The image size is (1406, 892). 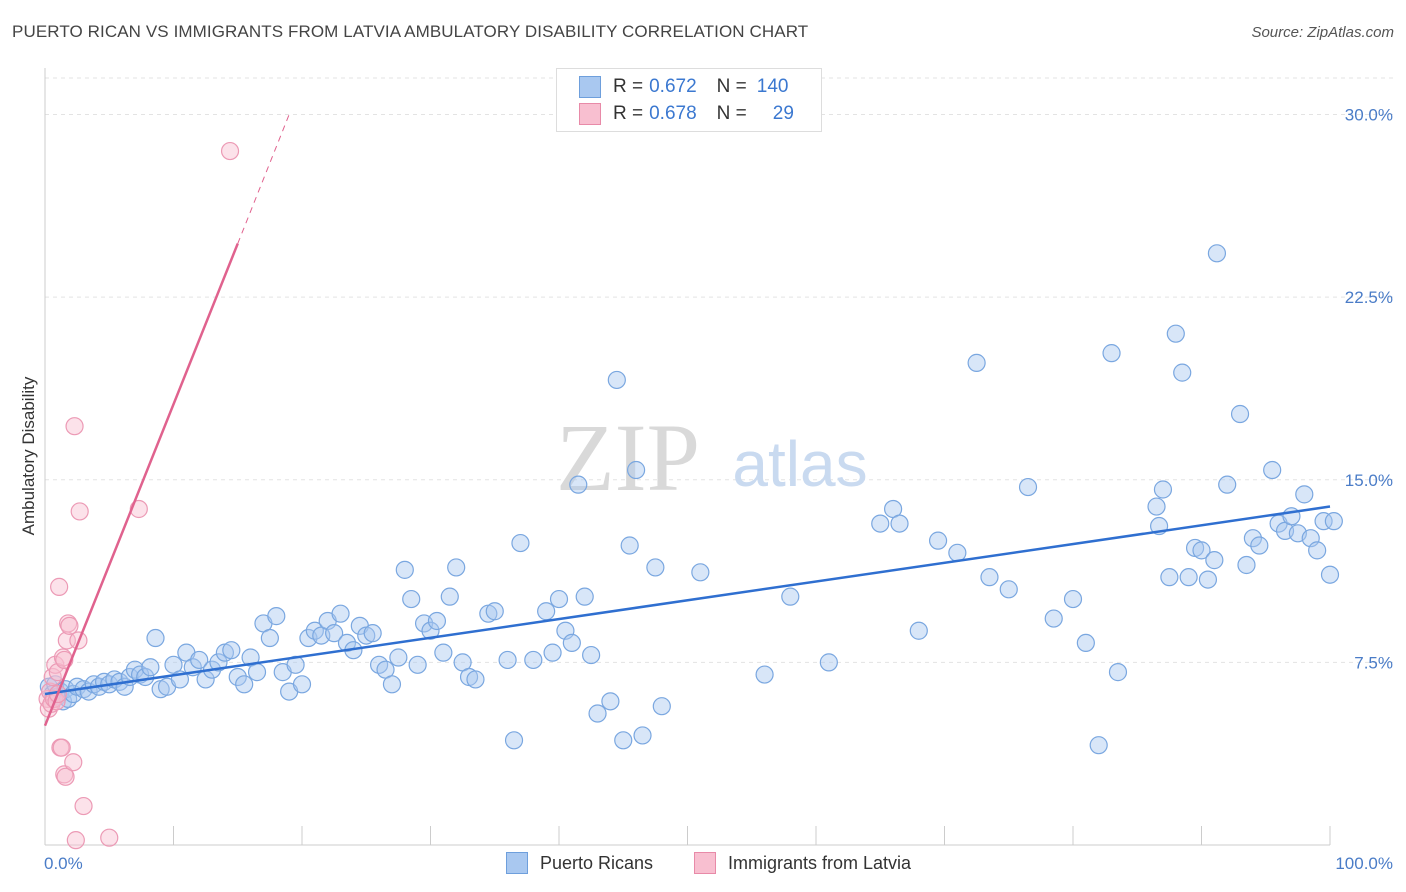 I want to click on bottom-legend-label: Immigrants from Latvia, so click(x=820, y=862).